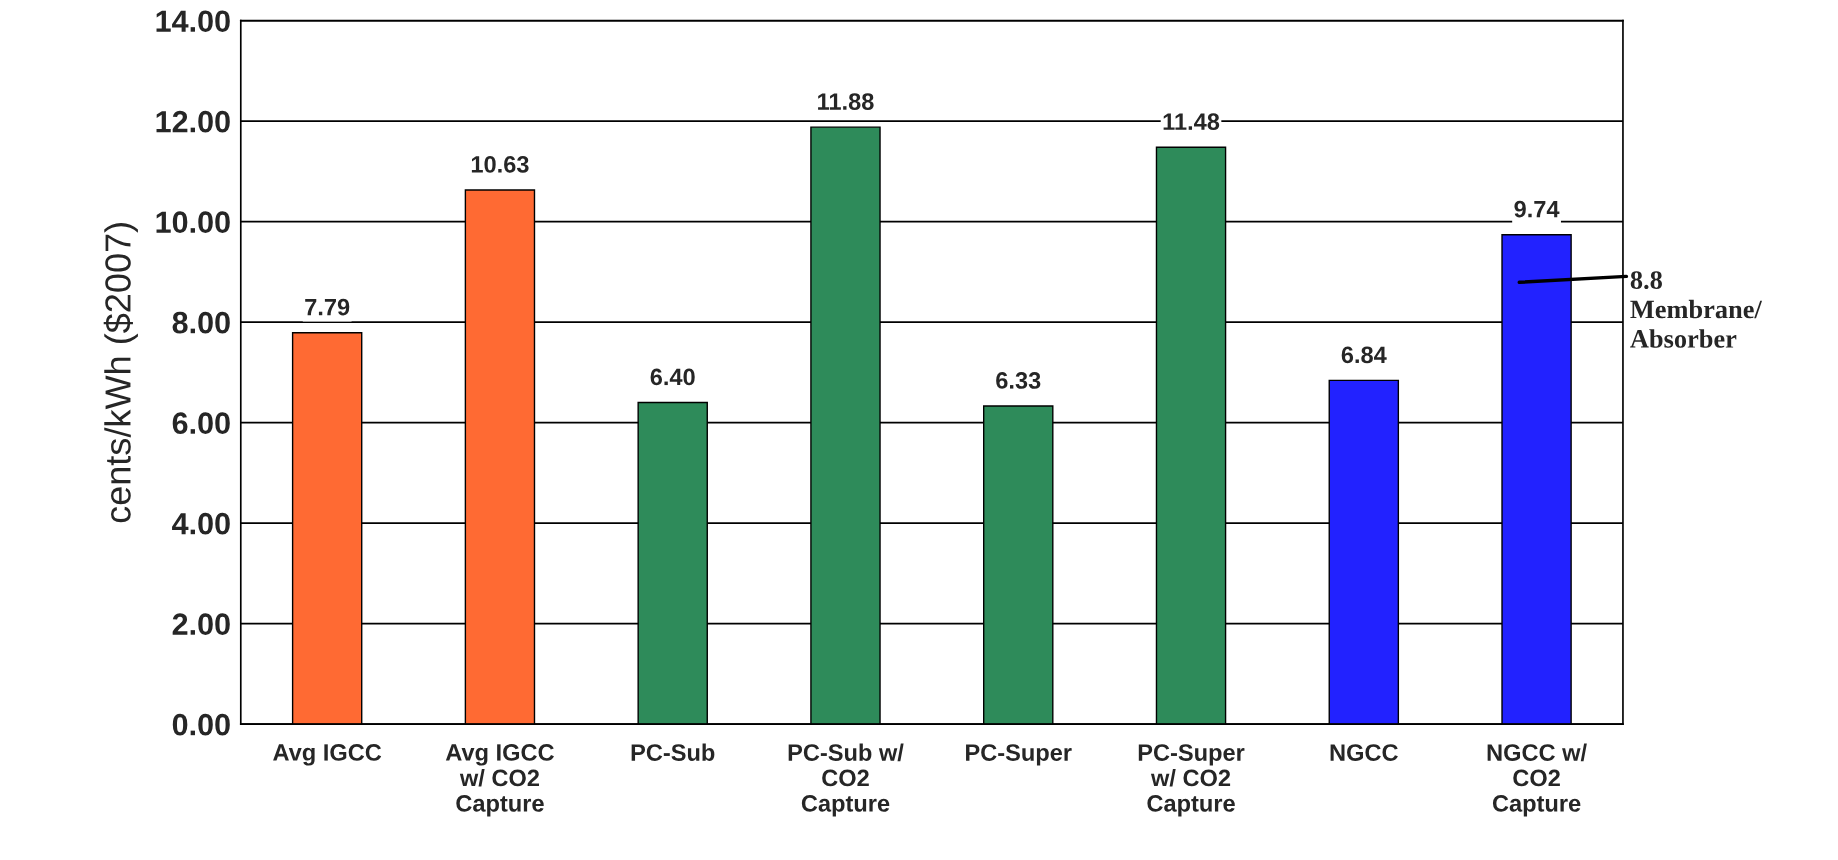 The image size is (1838, 860). I want to click on data-label: 11.48, so click(1191, 122).